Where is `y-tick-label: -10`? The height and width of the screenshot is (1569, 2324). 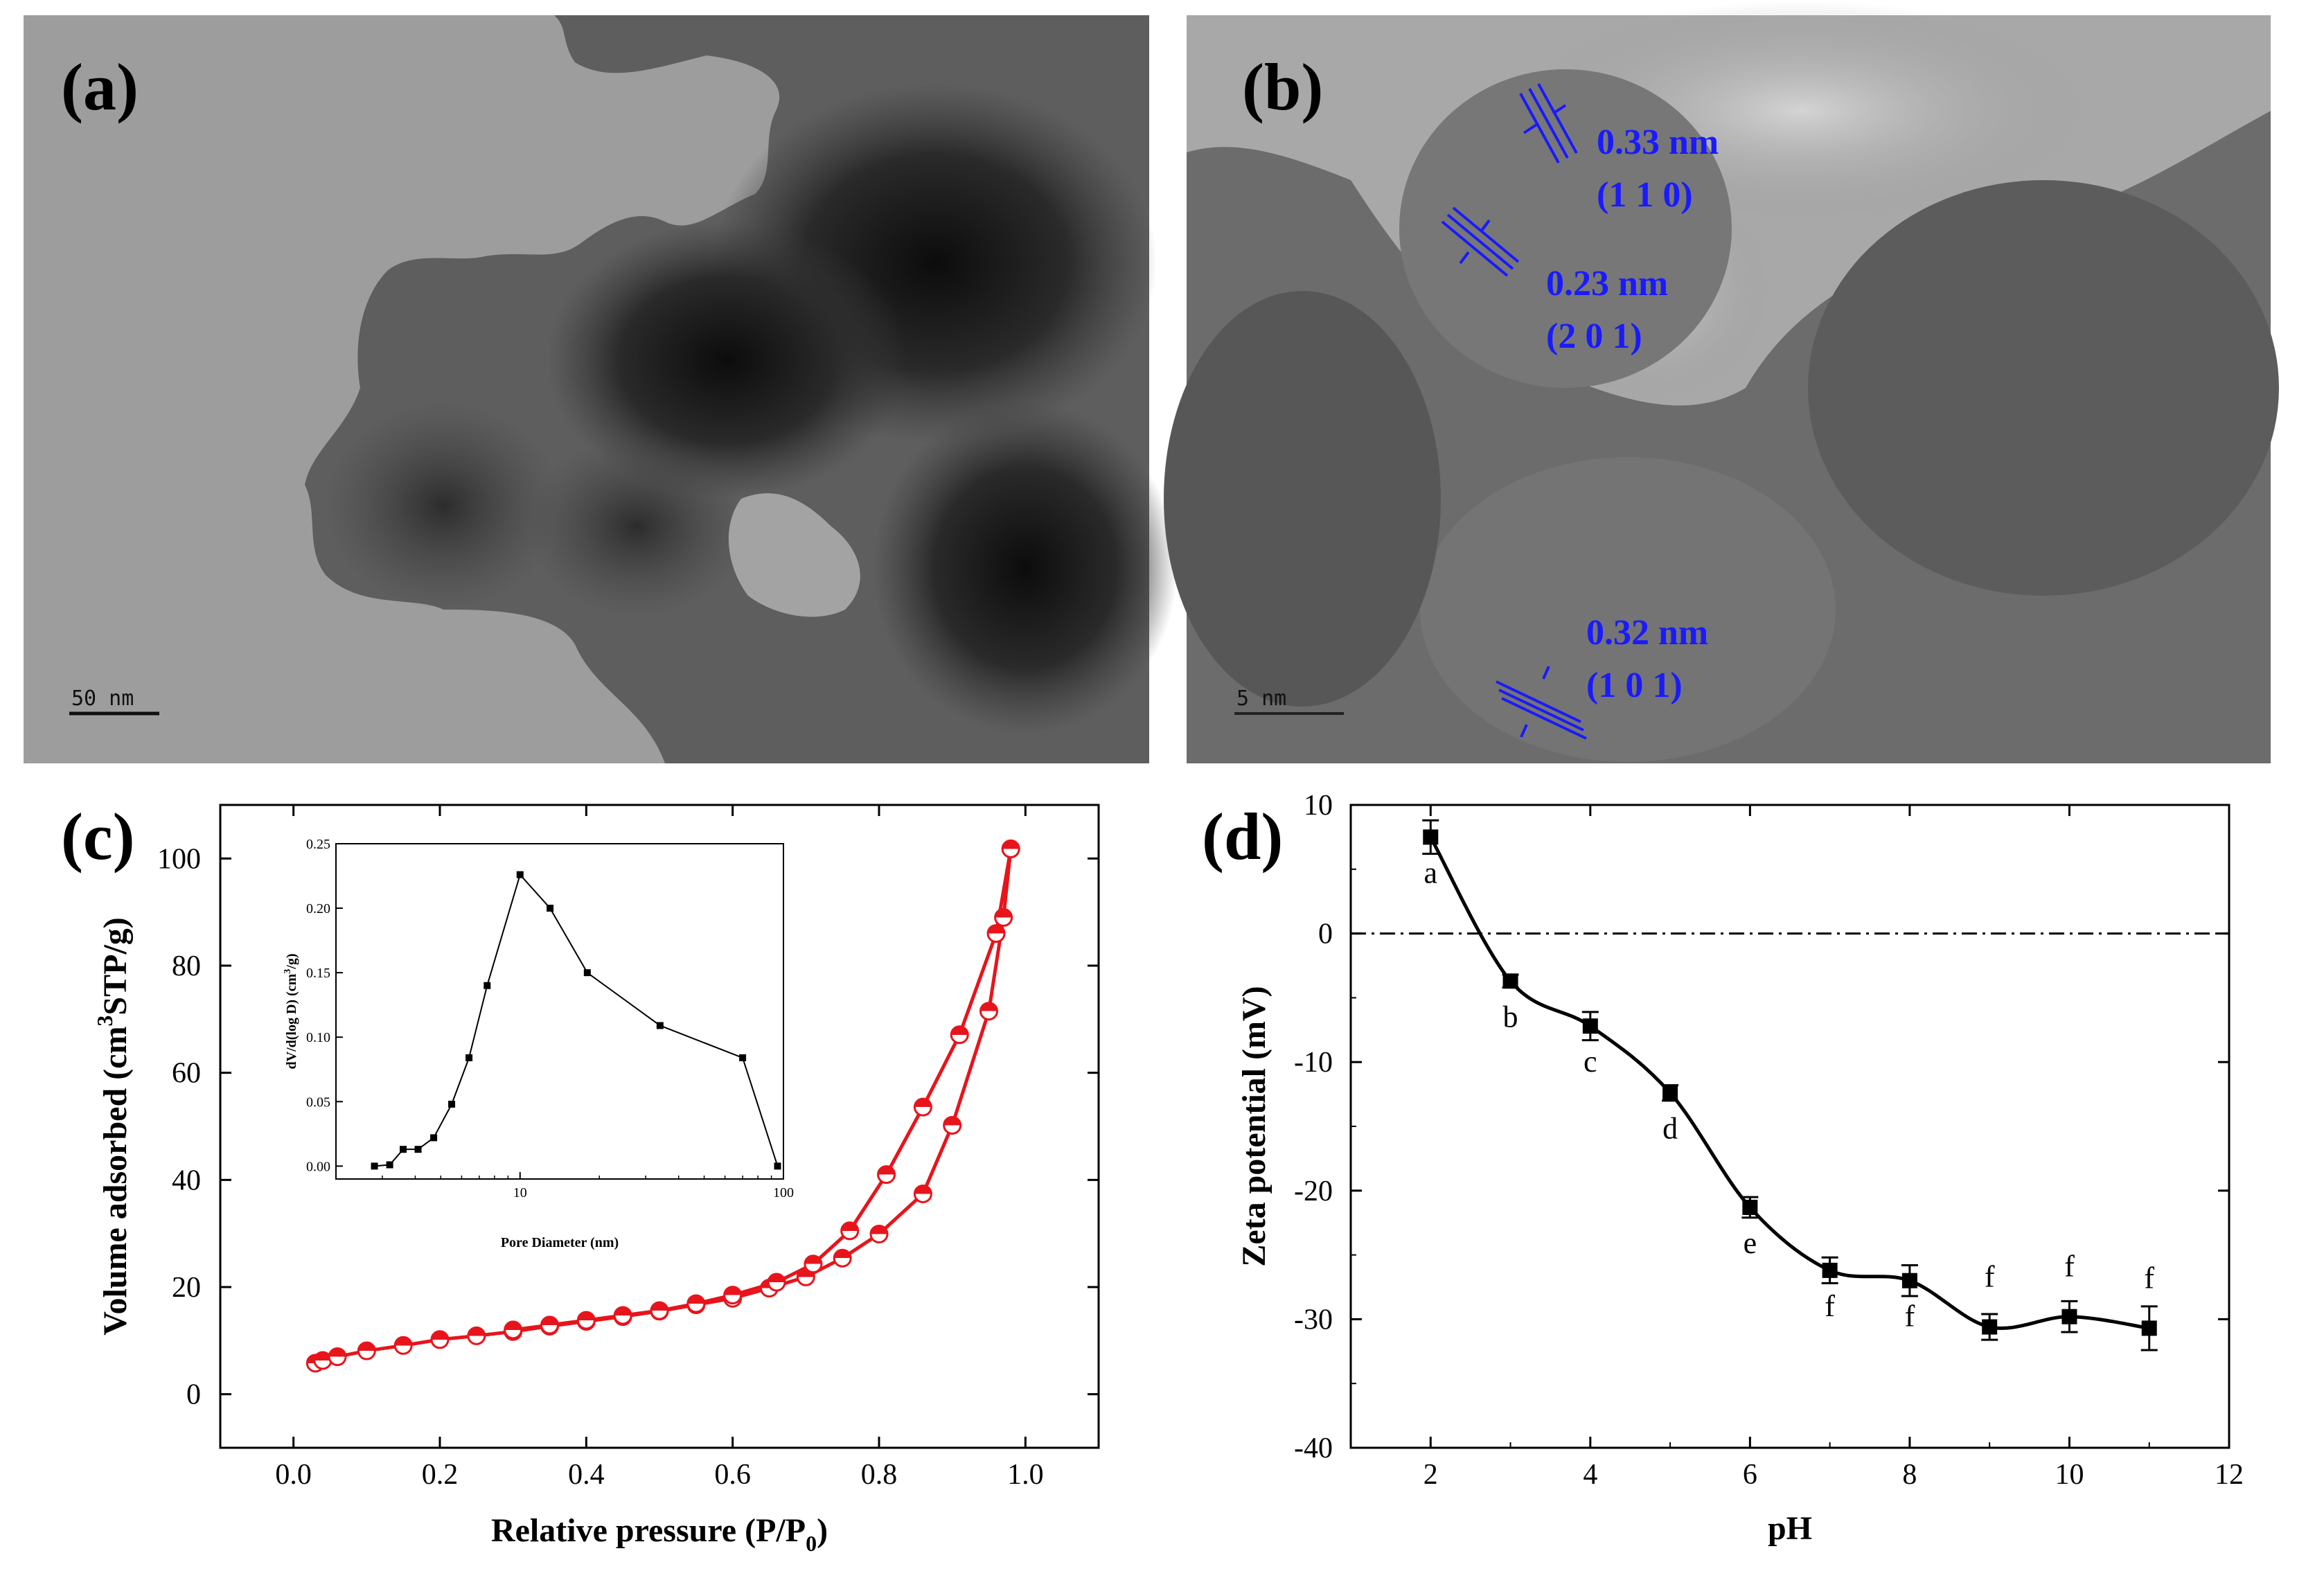
y-tick-label: -10 is located at coordinates (1313, 1063).